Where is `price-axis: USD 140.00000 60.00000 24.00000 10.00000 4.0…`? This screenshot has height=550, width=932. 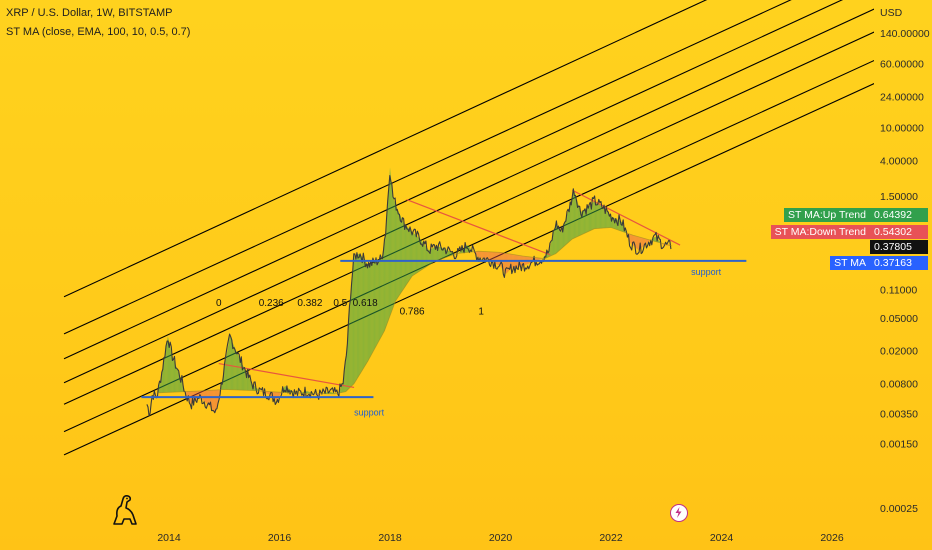 price-axis: USD 140.00000 60.00000 24.00000 10.00000 4.0… is located at coordinates (905, 261).